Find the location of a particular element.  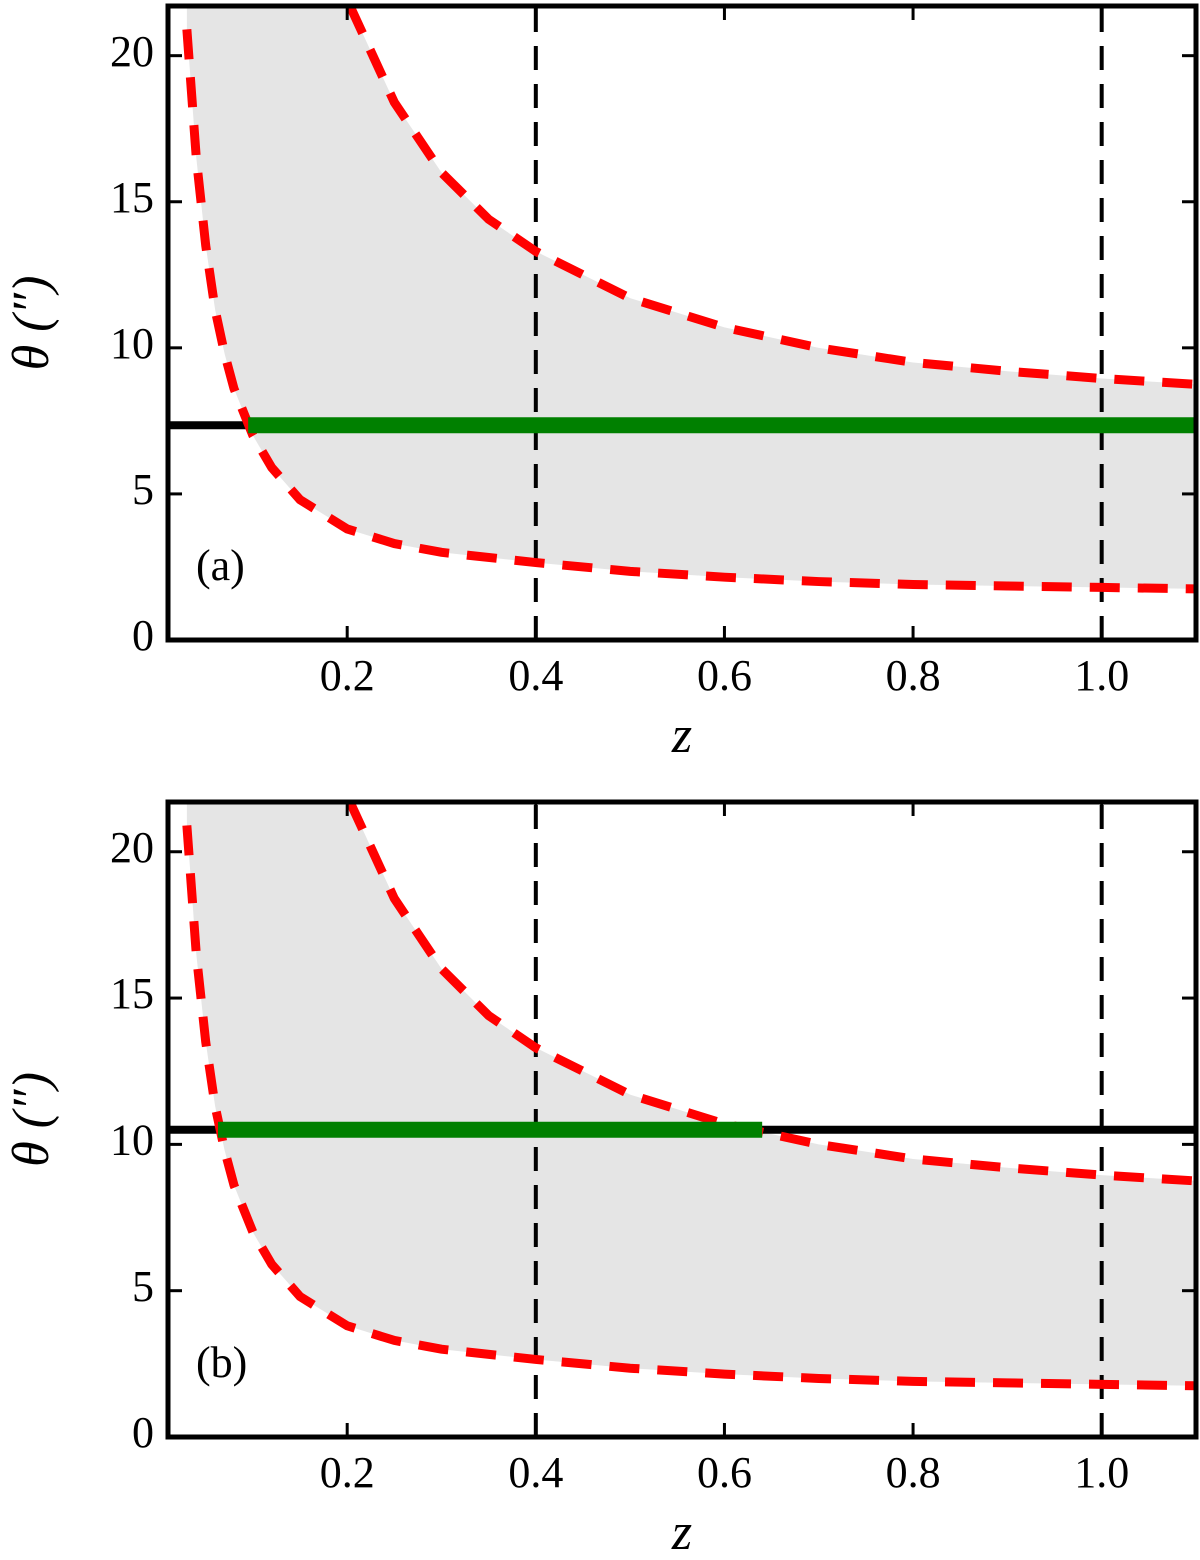

annotation: (b) is located at coordinates (221, 1362).